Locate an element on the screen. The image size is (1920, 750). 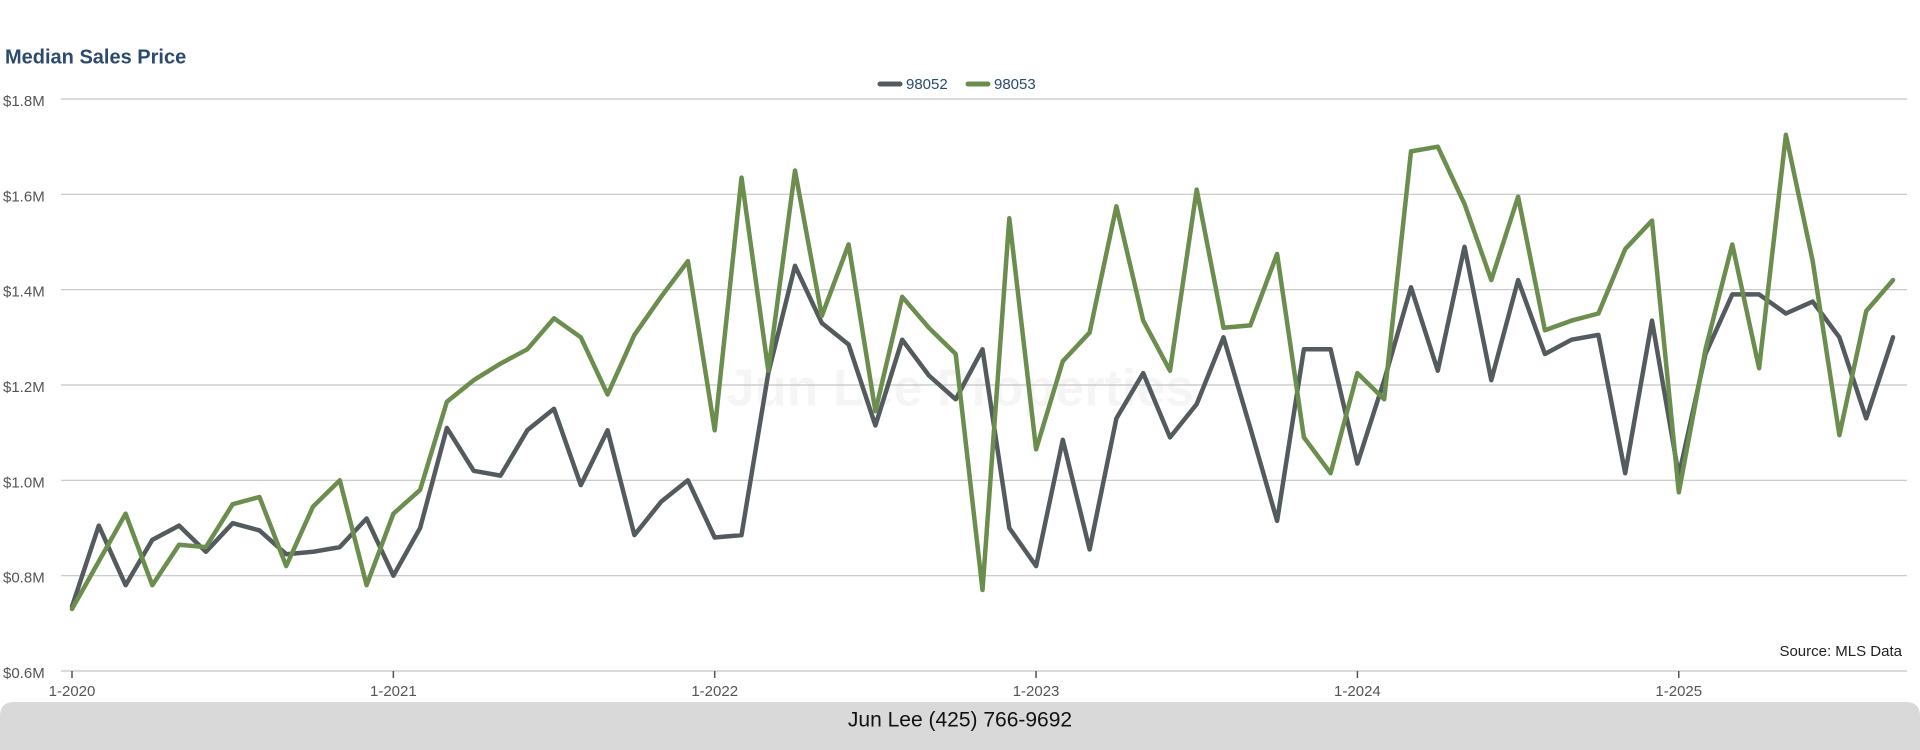
x-tick-label: 1-2023 is located at coordinates (1036, 691).